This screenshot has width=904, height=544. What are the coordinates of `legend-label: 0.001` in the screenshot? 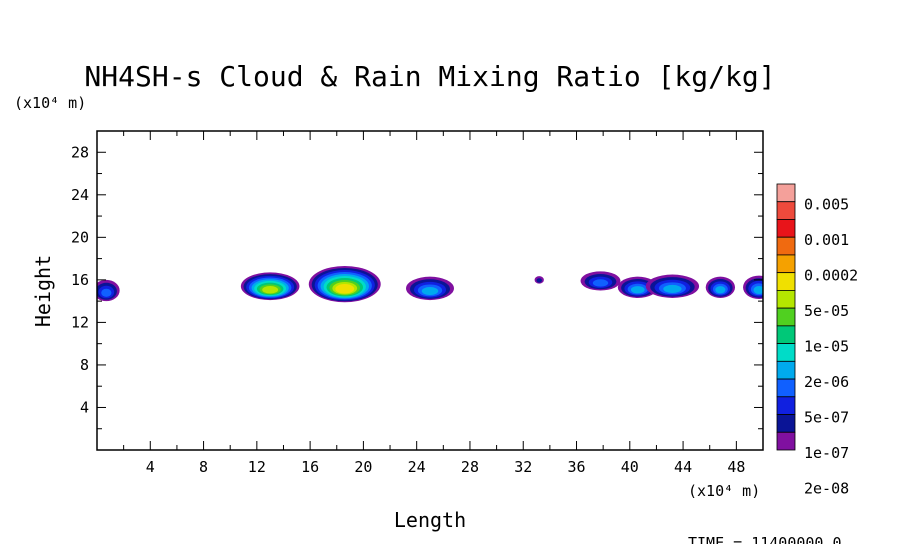 It's located at (826, 240).